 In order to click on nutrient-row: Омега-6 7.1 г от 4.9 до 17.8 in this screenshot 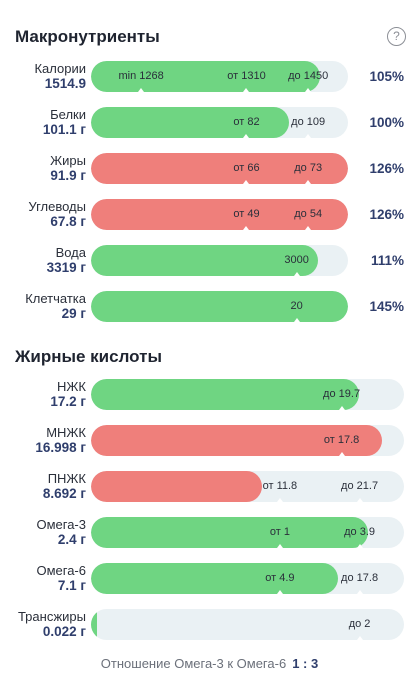, I will do `click(209, 586)`.